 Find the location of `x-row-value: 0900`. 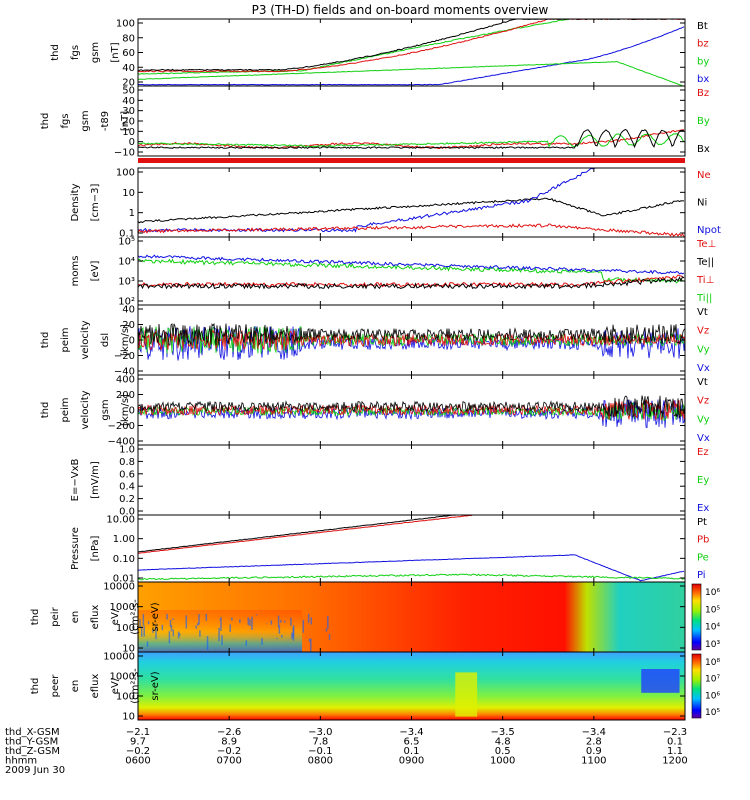

x-row-value: 0900 is located at coordinates (411, 761).